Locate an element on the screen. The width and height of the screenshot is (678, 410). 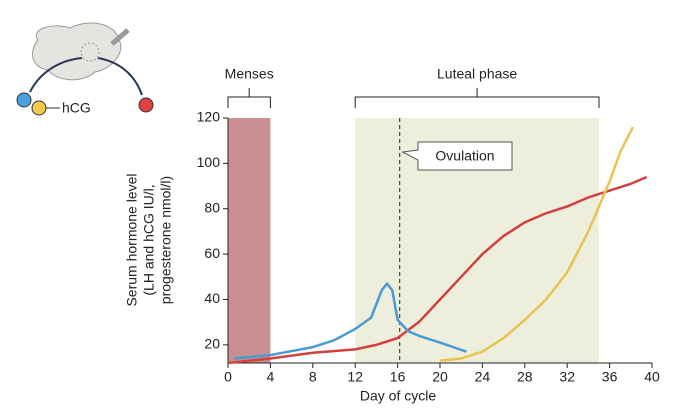
y-axis-label-line: Serum hormone level is located at coordinates (132, 239).